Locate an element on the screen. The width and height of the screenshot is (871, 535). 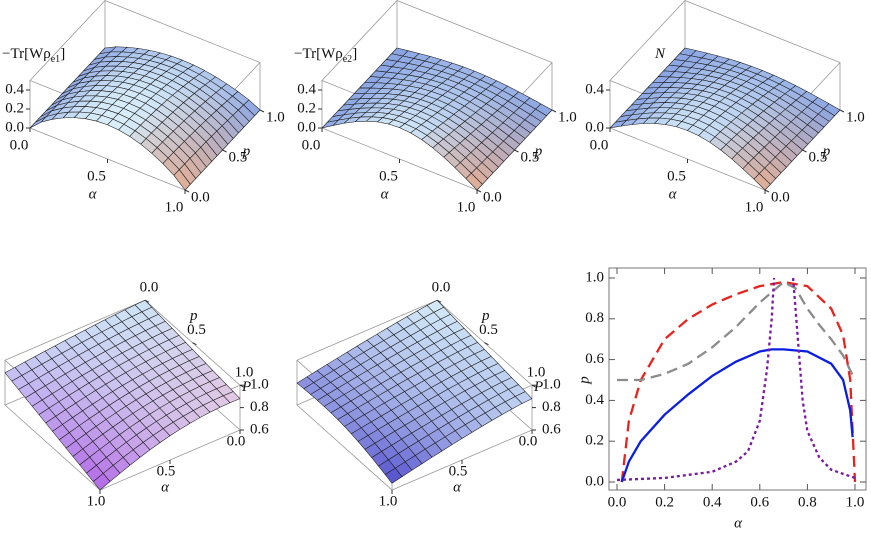
x-tick-label: 0.2 is located at coordinates (664, 502).